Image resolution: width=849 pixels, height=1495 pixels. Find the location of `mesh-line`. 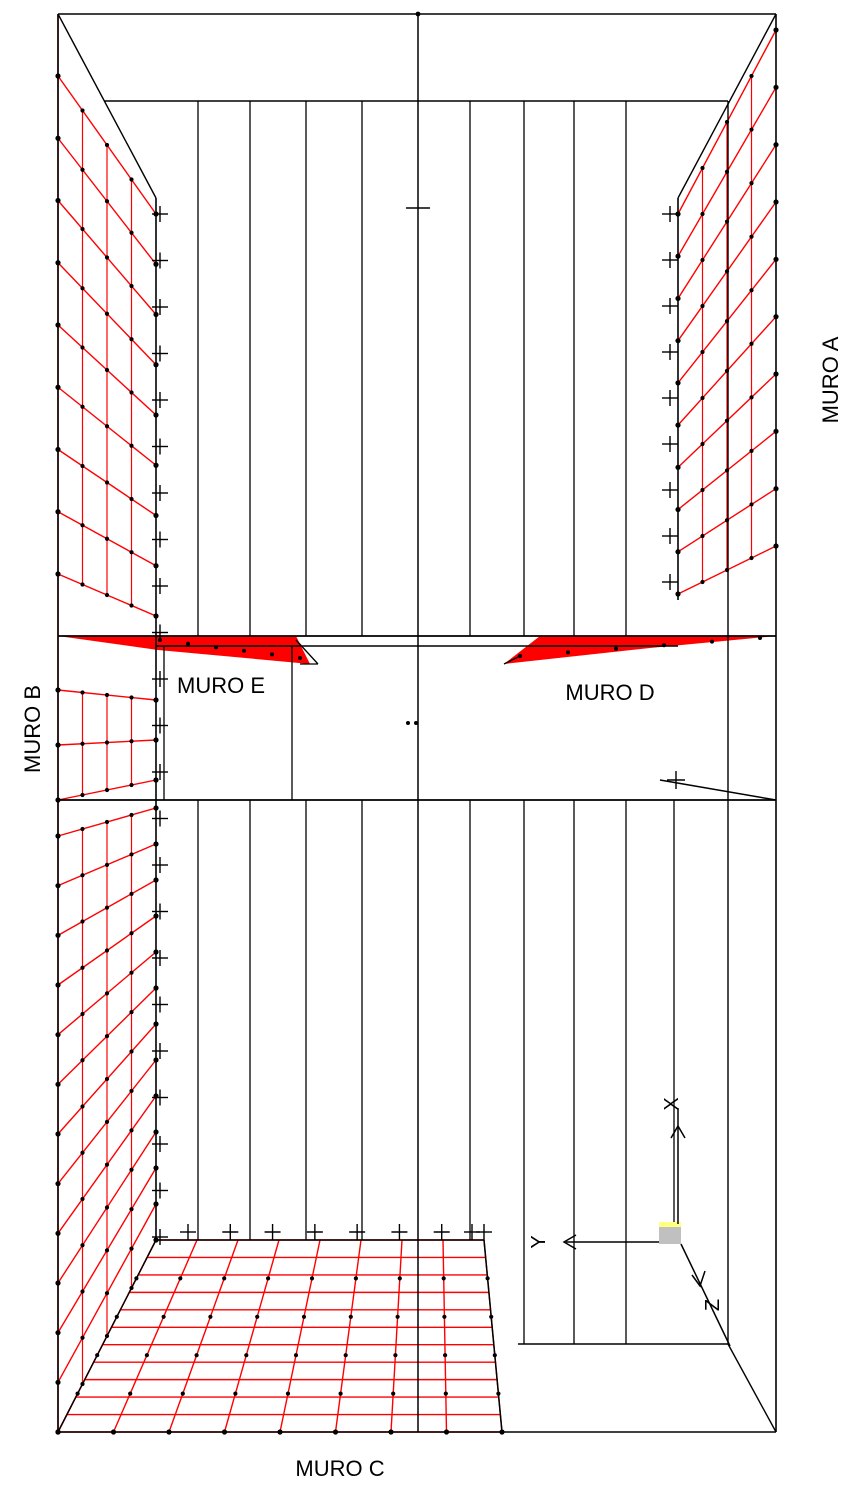

mesh-line is located at coordinates (445, 1336).